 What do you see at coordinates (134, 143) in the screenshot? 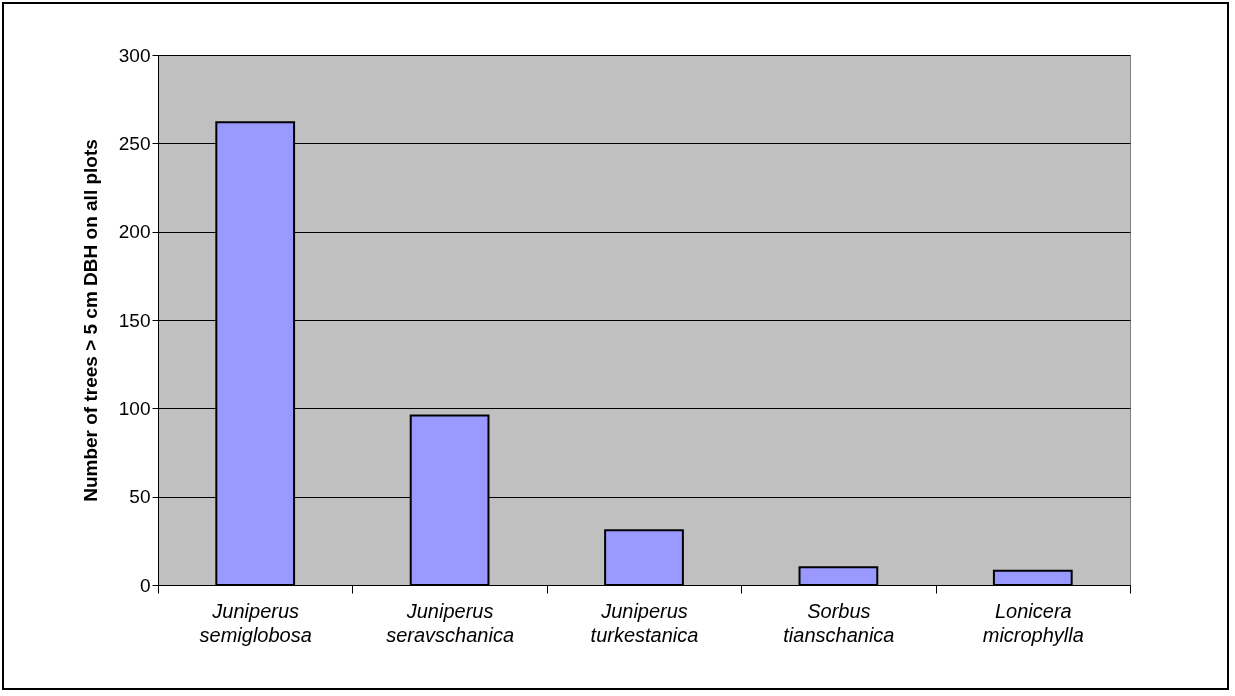
I see `y-tick-label: 250` at bounding box center [134, 143].